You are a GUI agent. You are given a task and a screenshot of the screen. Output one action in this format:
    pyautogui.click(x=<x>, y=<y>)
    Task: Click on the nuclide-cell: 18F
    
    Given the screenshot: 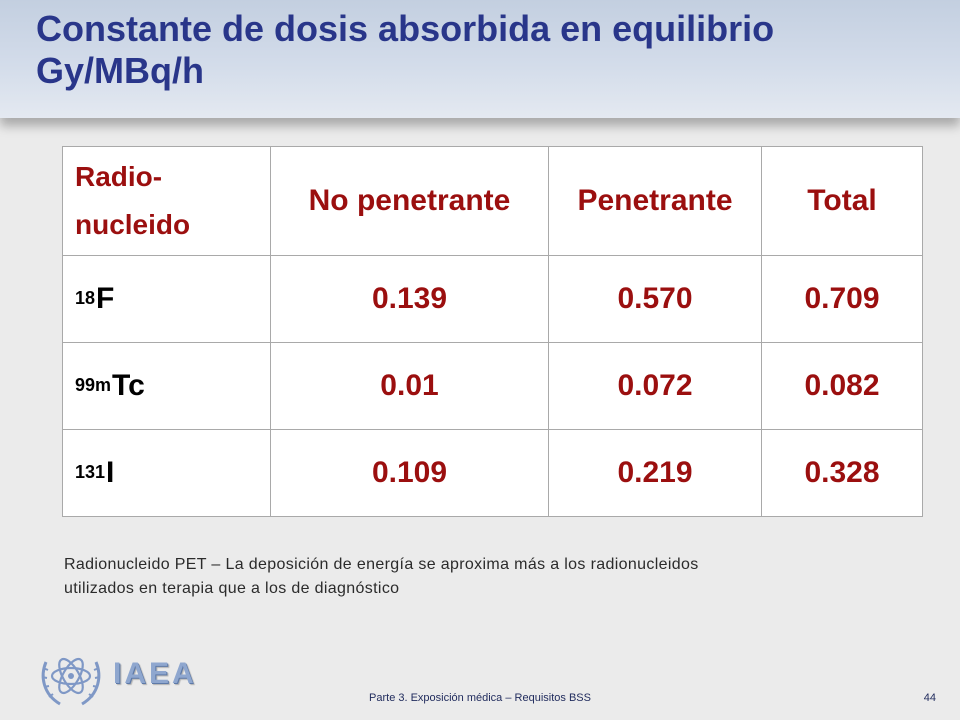 What is the action you would take?
    pyautogui.click(x=166, y=299)
    